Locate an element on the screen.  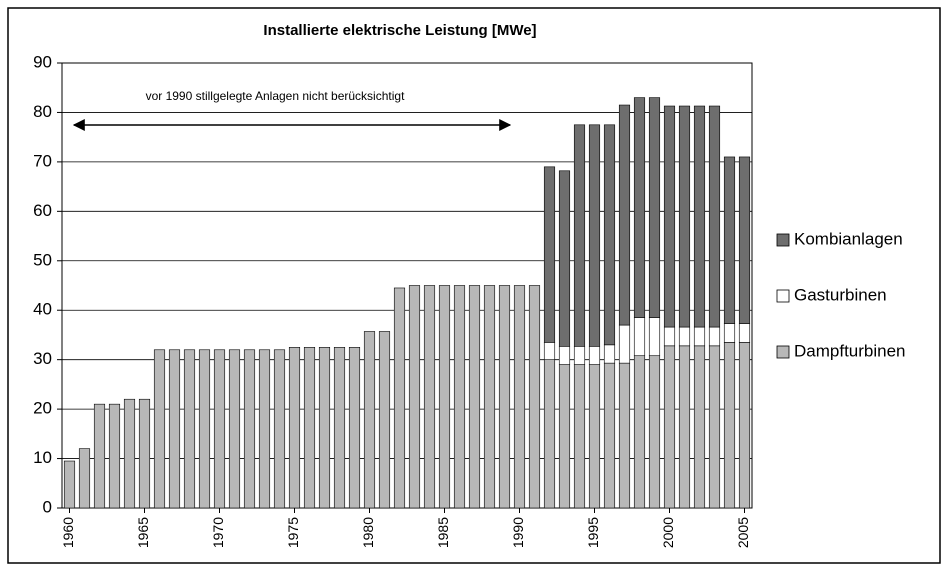
y-tick-label: 40 is located at coordinates (42, 309).